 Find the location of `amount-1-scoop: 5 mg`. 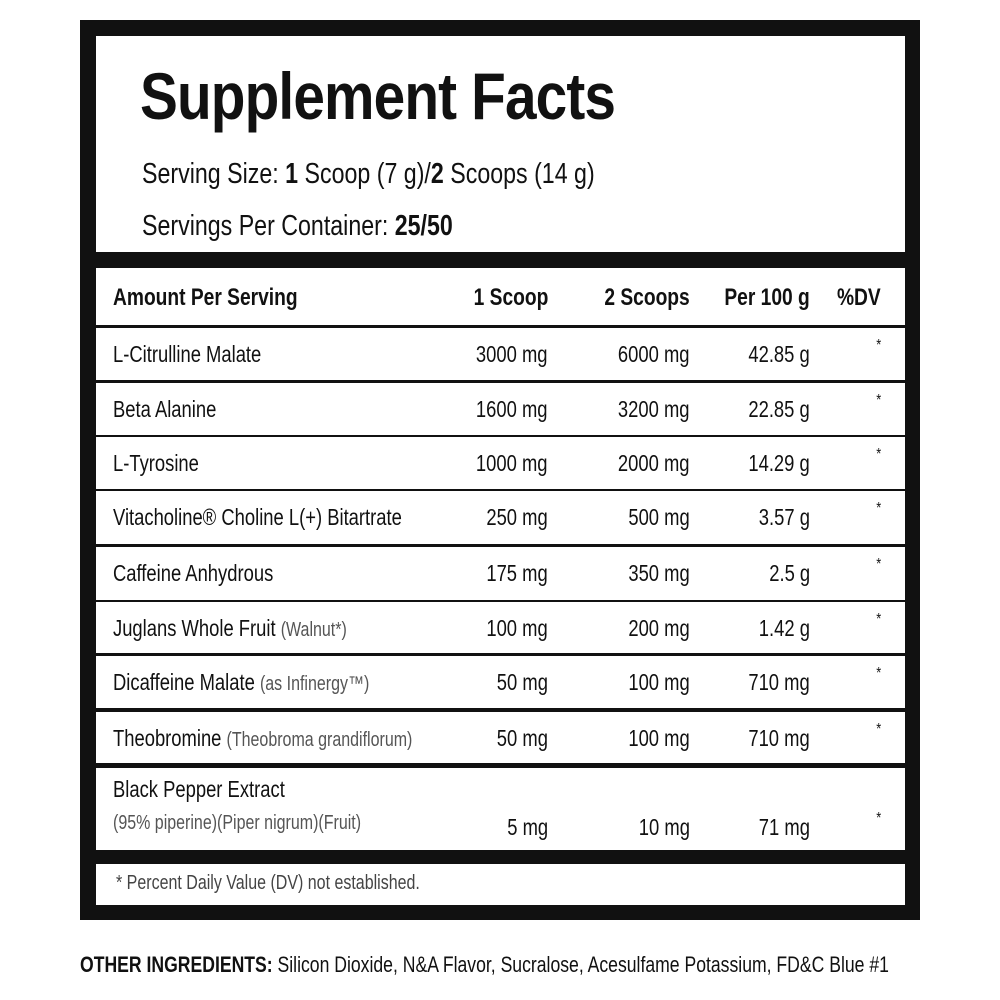

amount-1-scoop: 5 mg is located at coordinates (527, 827).